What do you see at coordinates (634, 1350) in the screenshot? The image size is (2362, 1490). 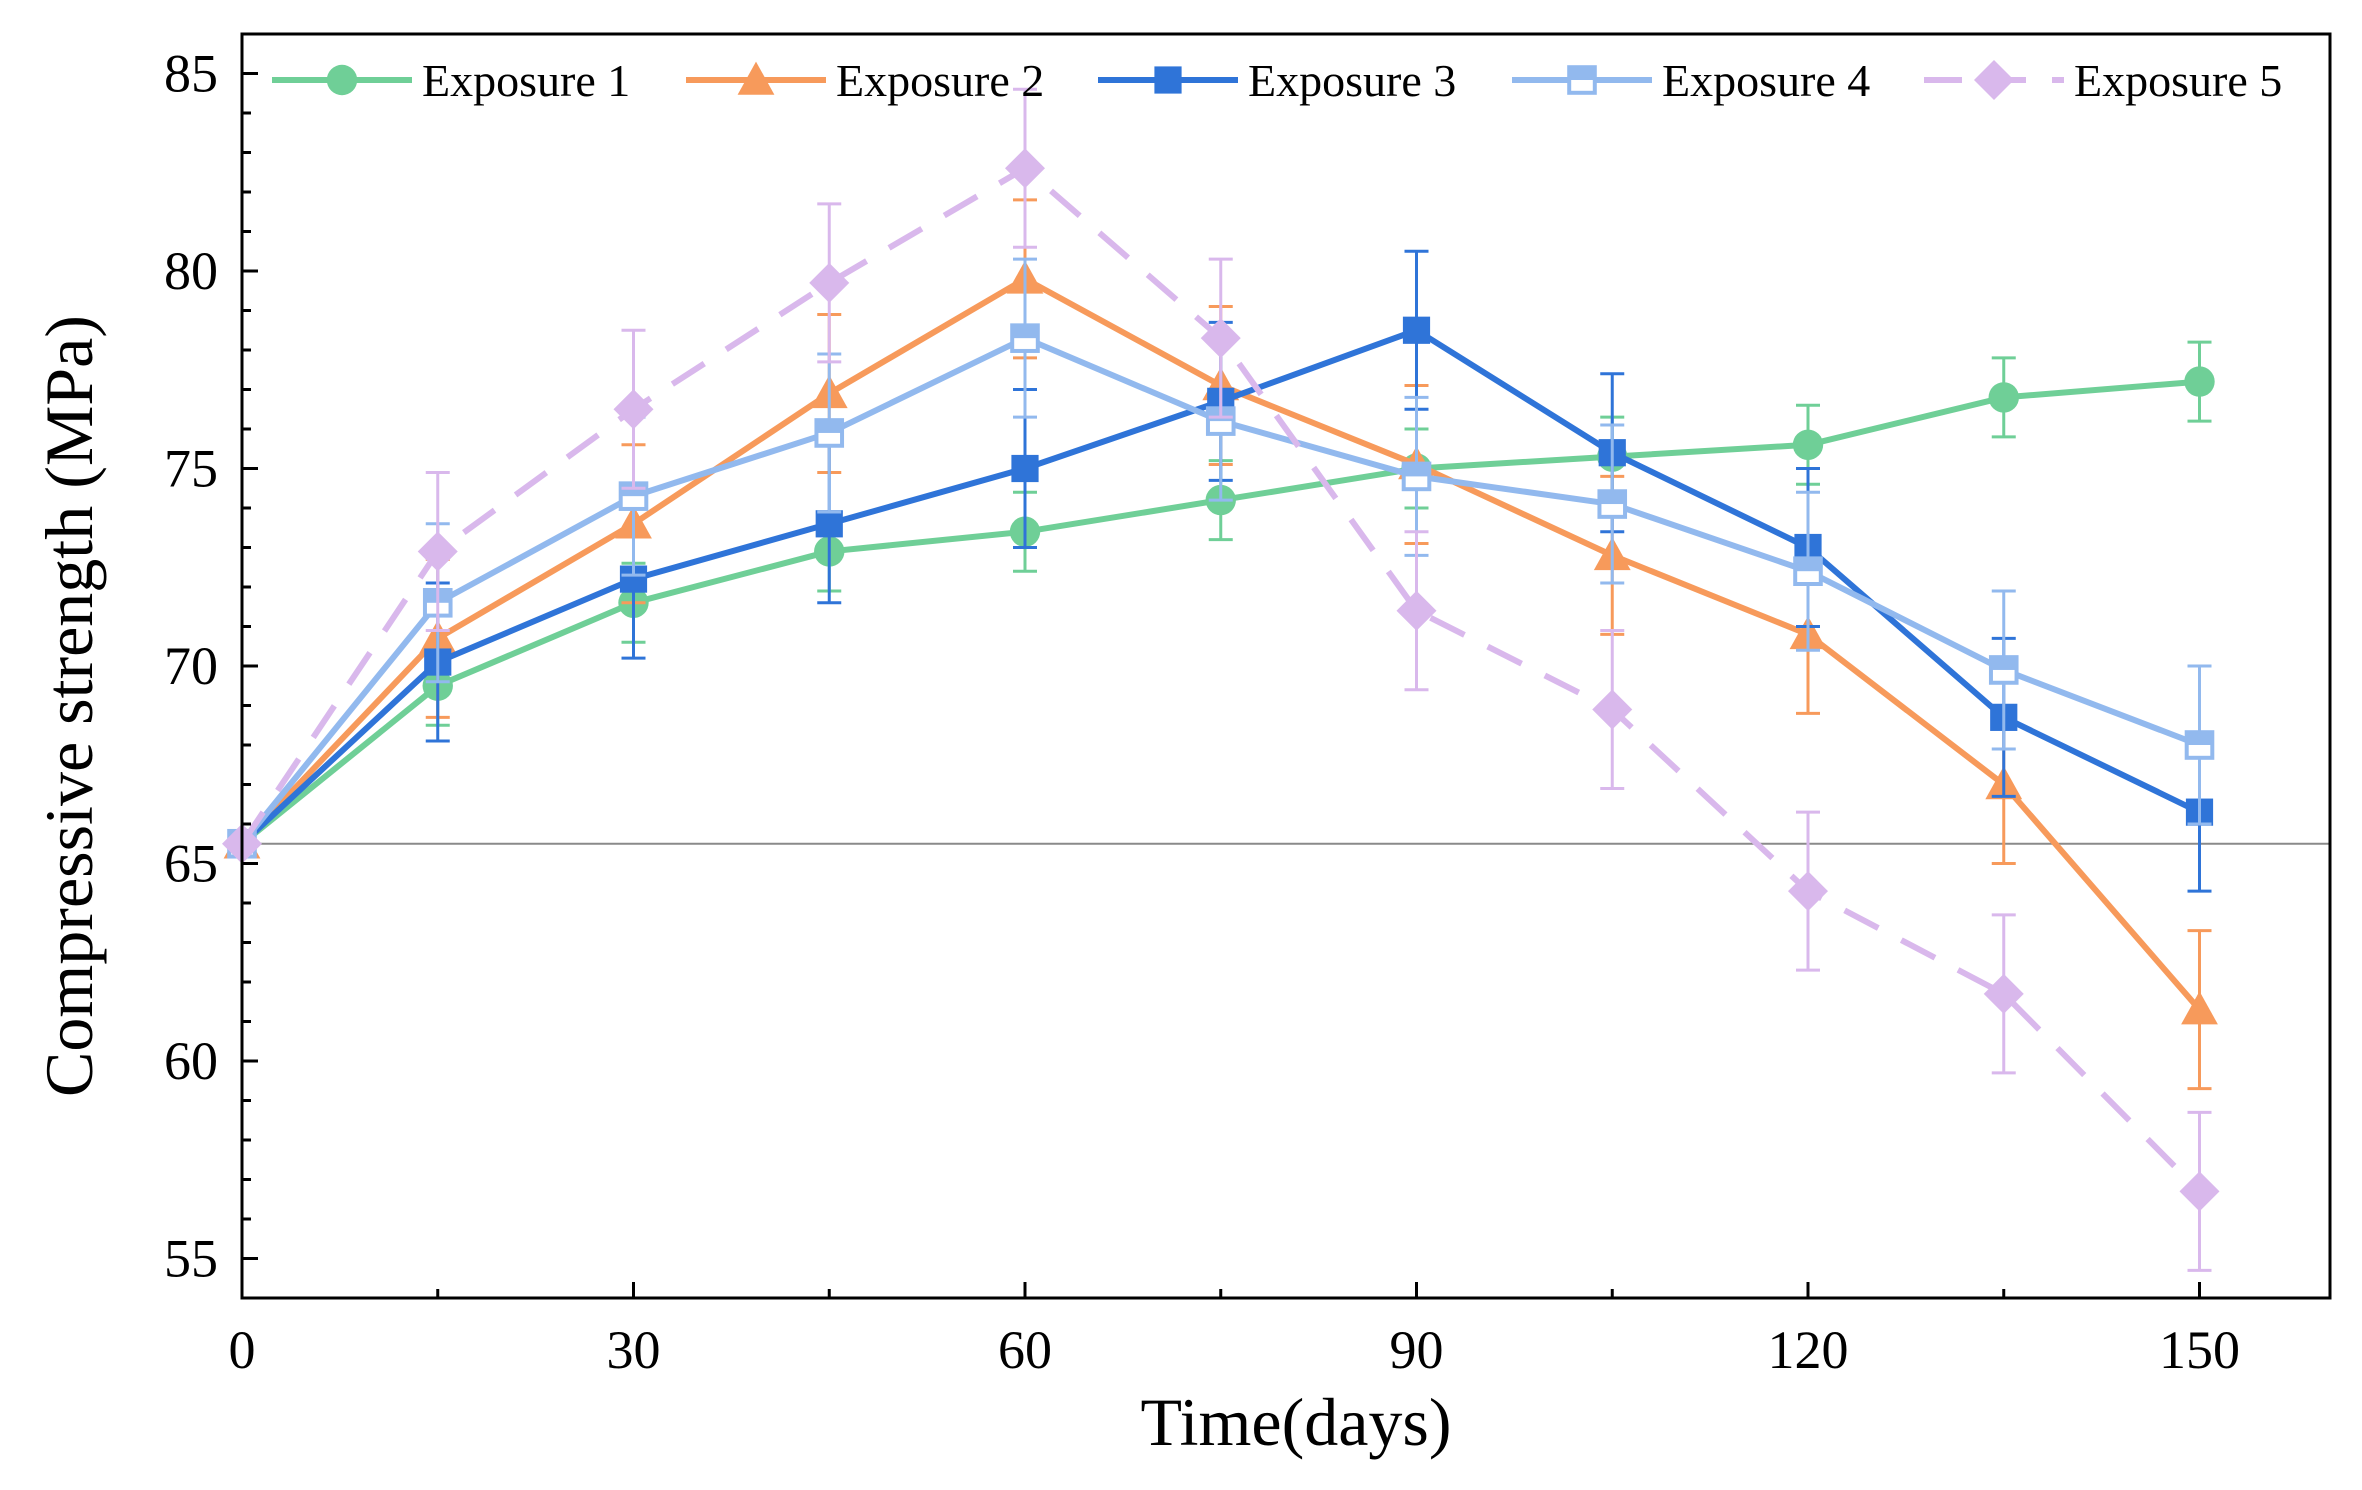 I see `x-tick-label: 30` at bounding box center [634, 1350].